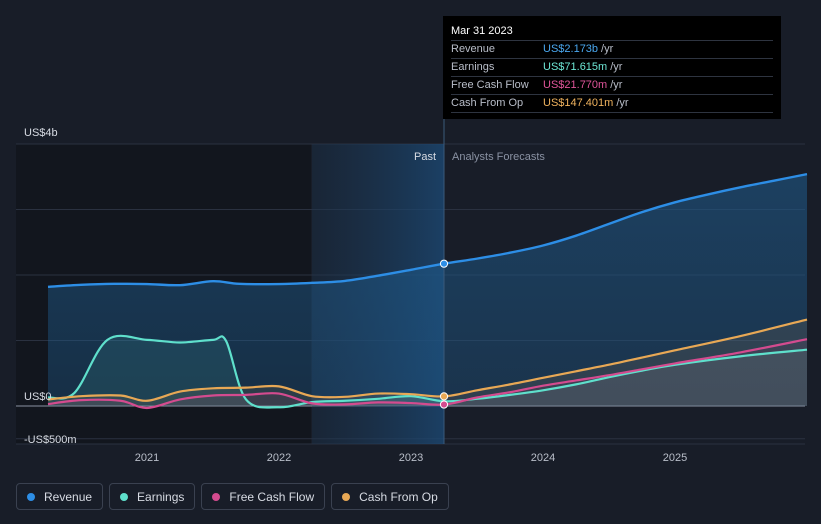  I want to click on marker-free-cash-flow, so click(444, 404).